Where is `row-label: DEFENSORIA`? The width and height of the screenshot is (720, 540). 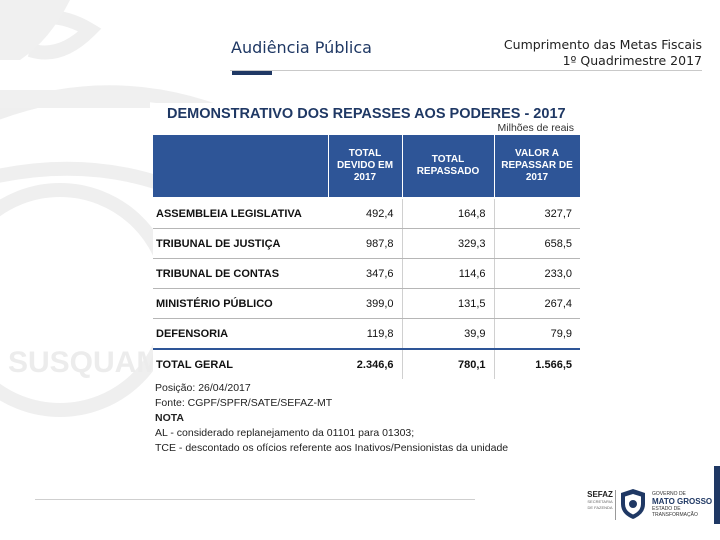 row-label: DEFENSORIA is located at coordinates (240, 334).